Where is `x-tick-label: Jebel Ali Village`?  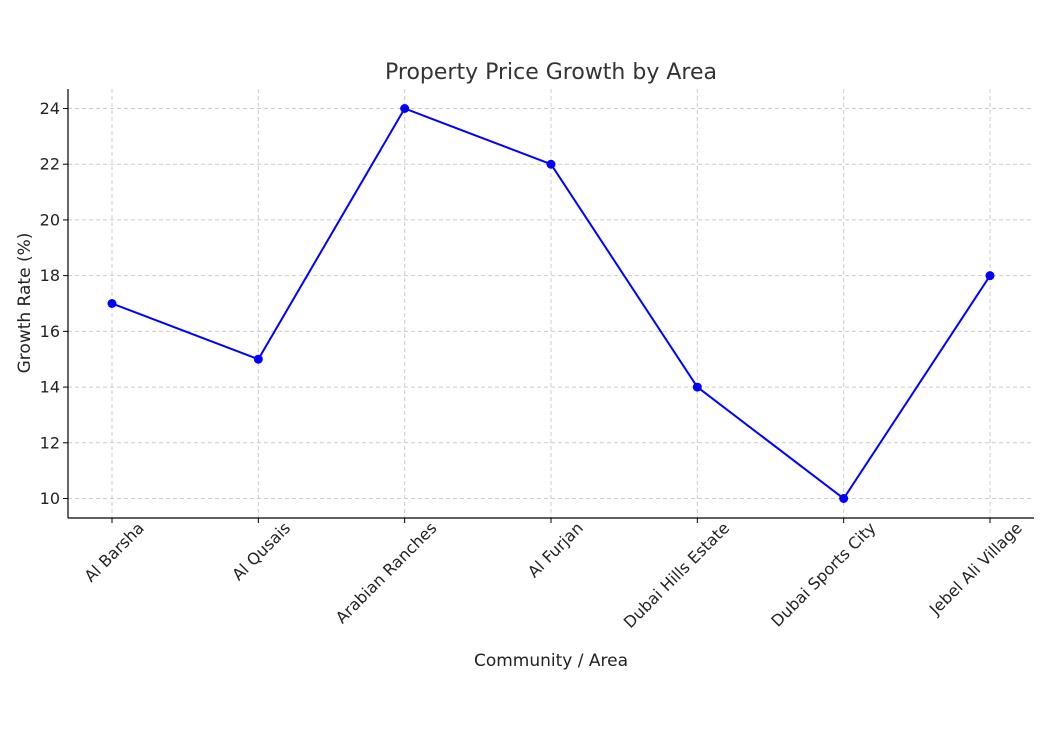 x-tick-label: Jebel Ali Village is located at coordinates (975, 568).